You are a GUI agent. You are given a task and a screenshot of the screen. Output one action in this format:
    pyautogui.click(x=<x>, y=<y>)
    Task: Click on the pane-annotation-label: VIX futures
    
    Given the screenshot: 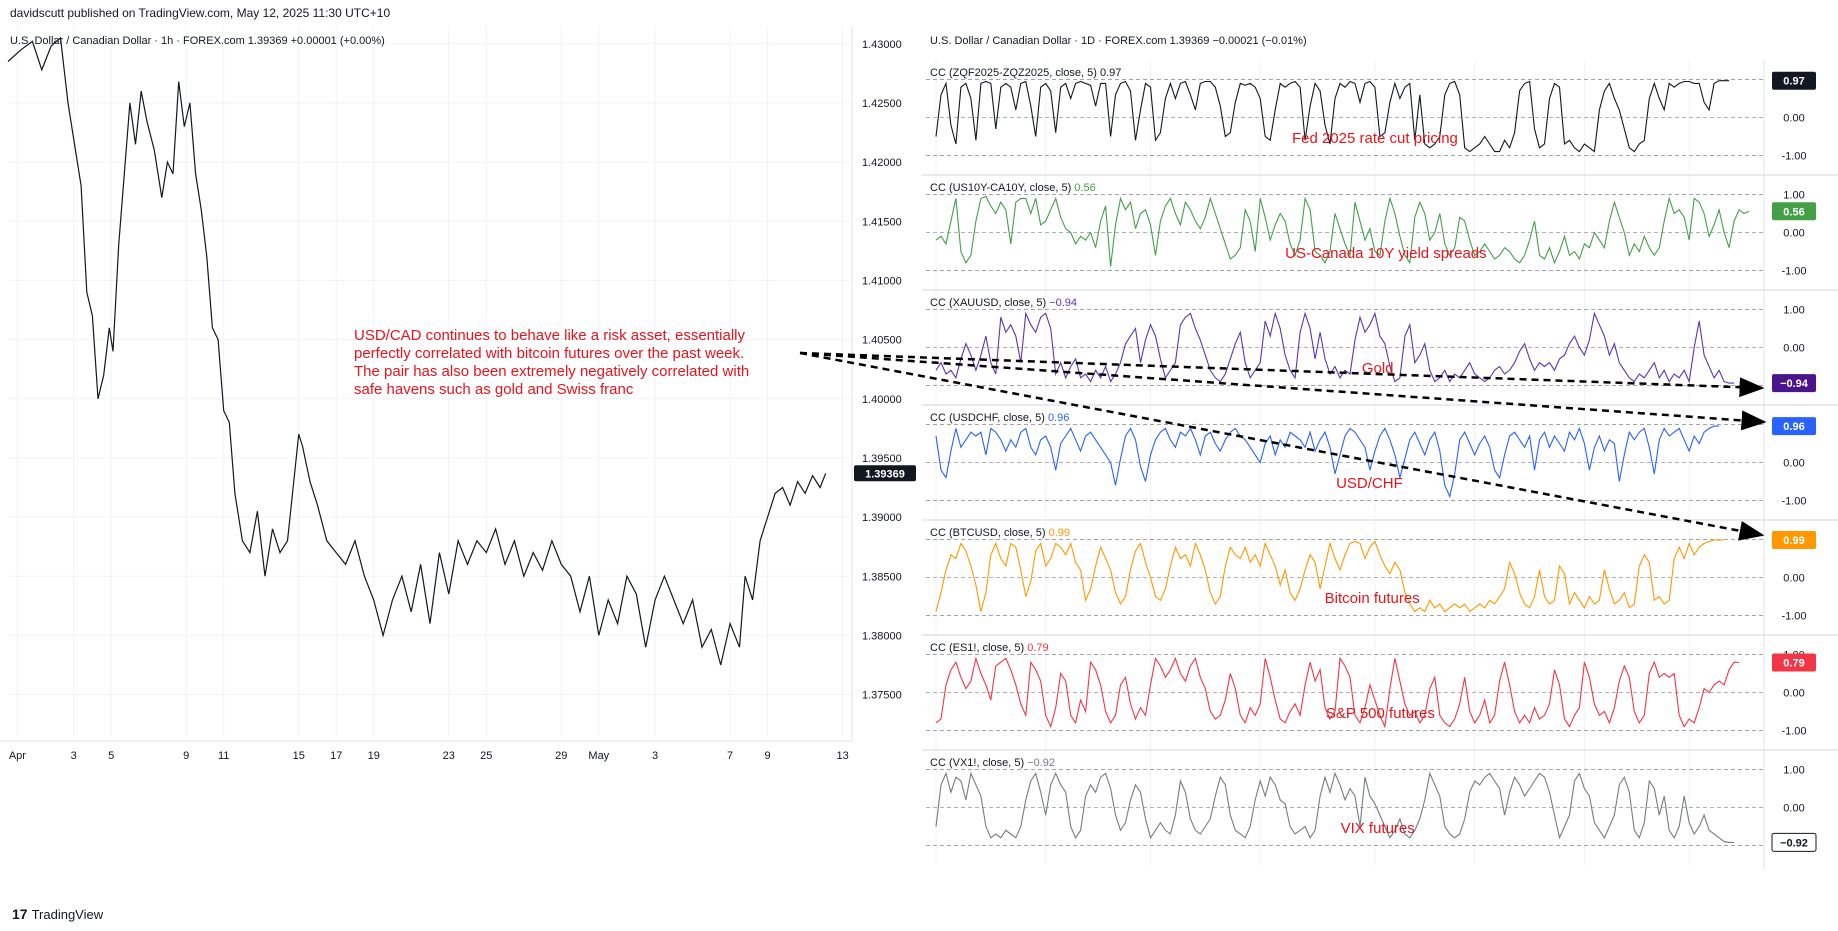 What is the action you would take?
    pyautogui.click(x=1378, y=828)
    